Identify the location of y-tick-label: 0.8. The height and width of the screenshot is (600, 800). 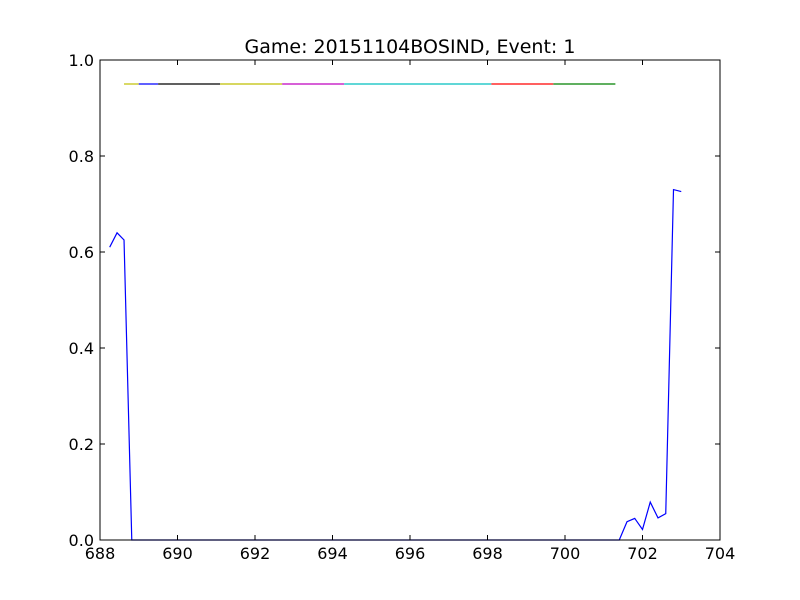
(81, 156).